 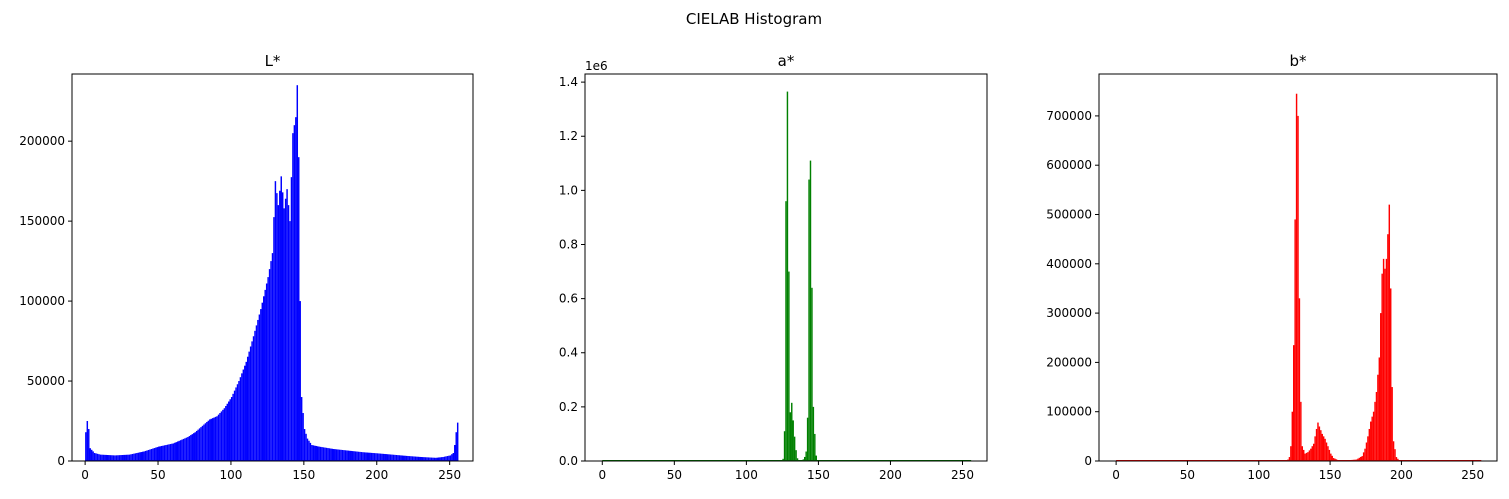 What do you see at coordinates (568, 190) in the screenshot?
I see `y-tick-label: 1.0` at bounding box center [568, 190].